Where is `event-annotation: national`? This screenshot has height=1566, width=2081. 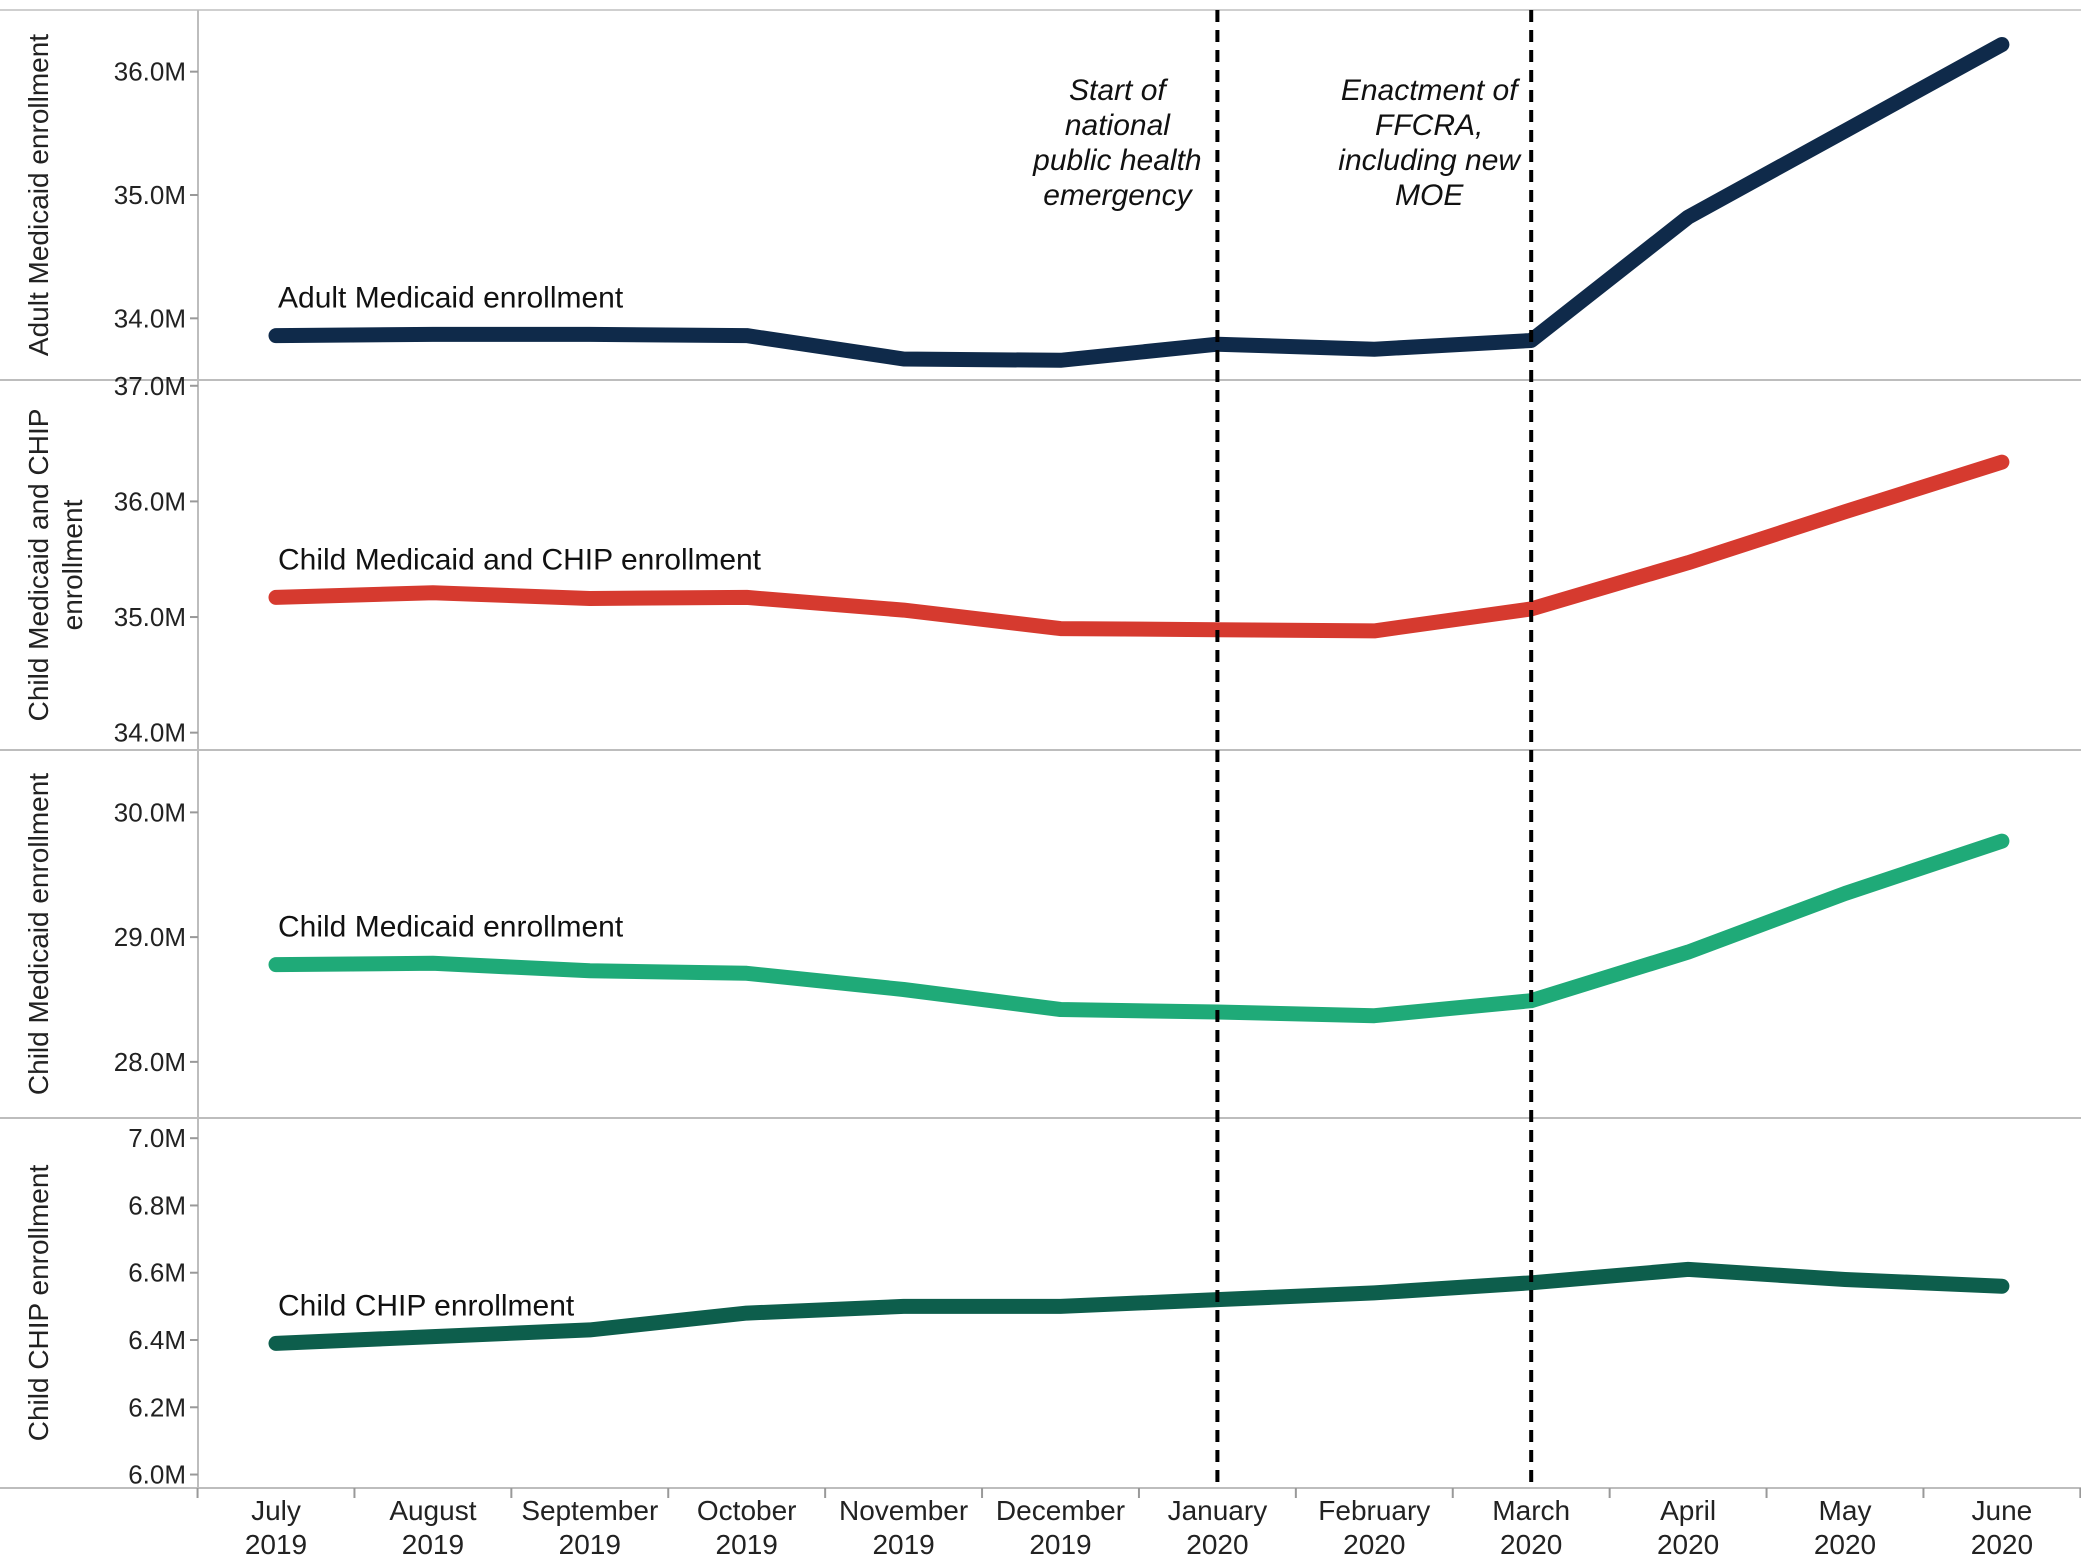
event-annotation: national is located at coordinates (1118, 125).